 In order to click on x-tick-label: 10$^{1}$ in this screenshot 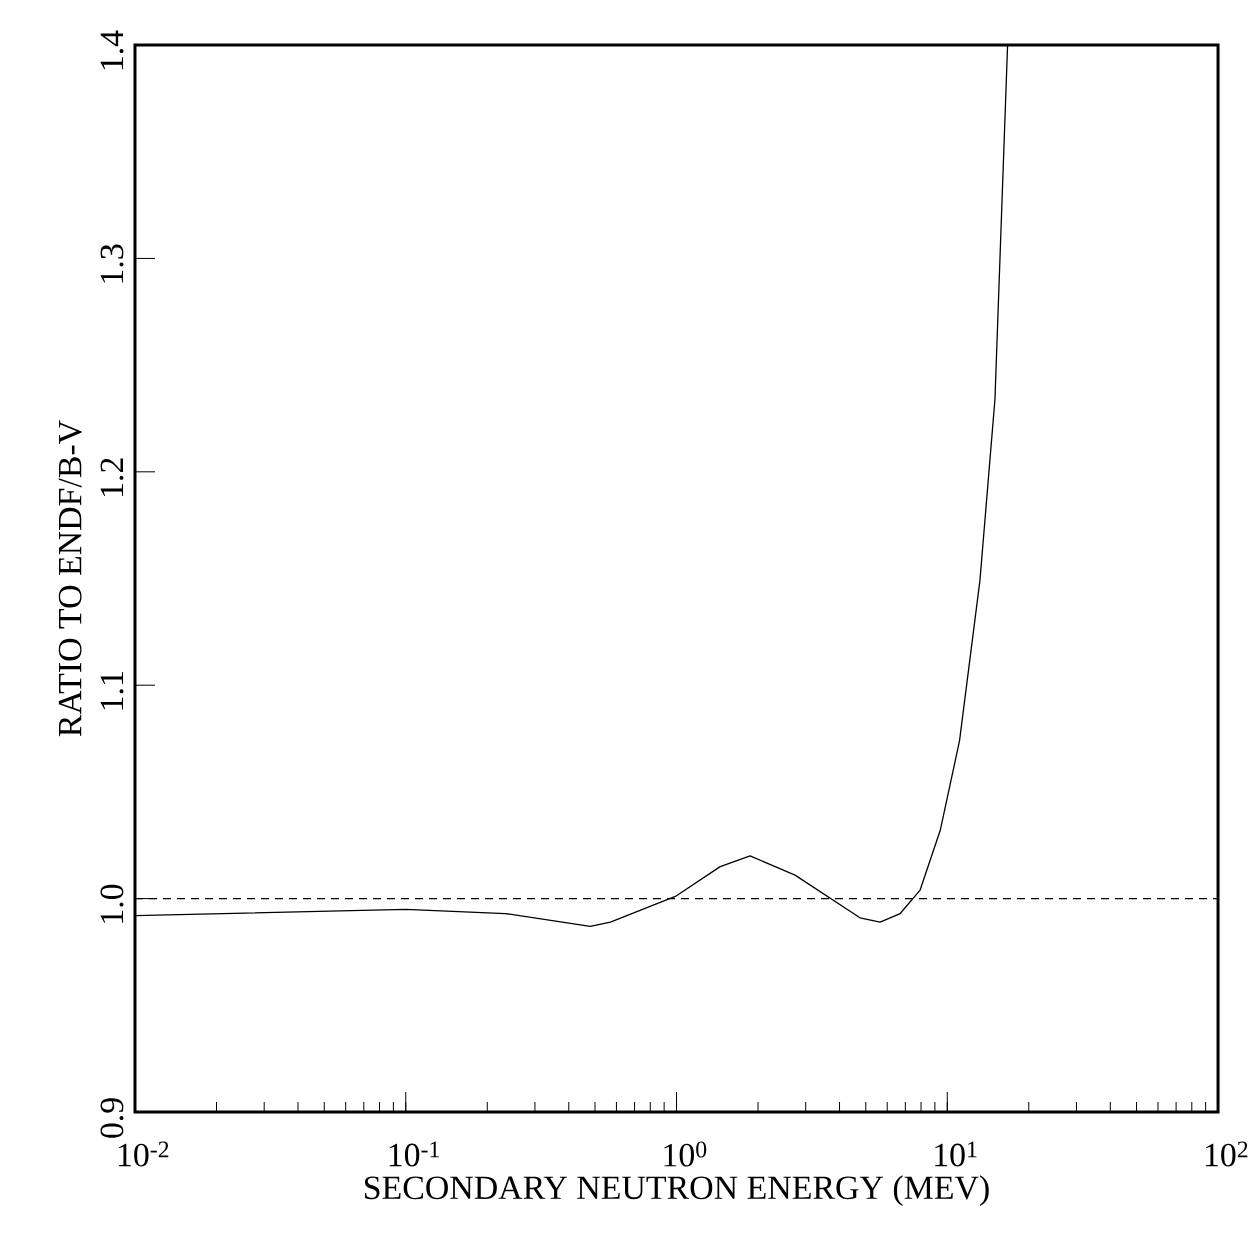, I will do `click(956, 1154)`.